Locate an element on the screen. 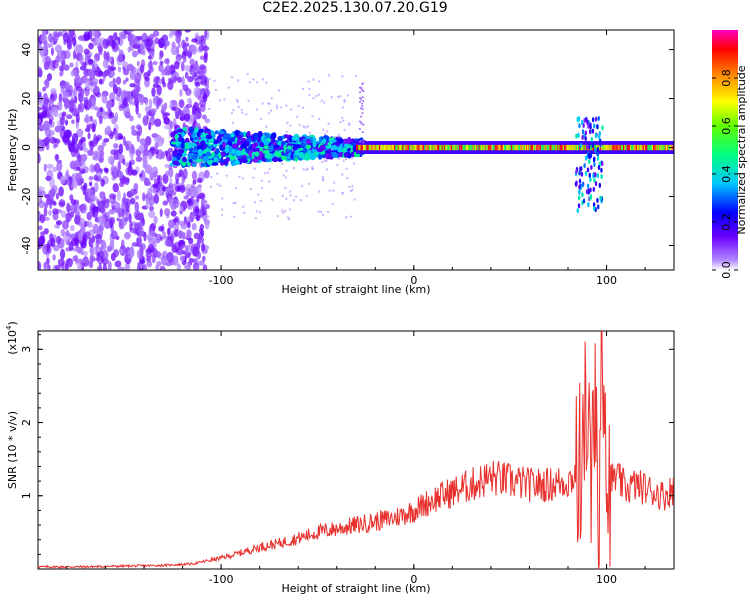  svg-text: (x104) is located at coordinates (12, 338).